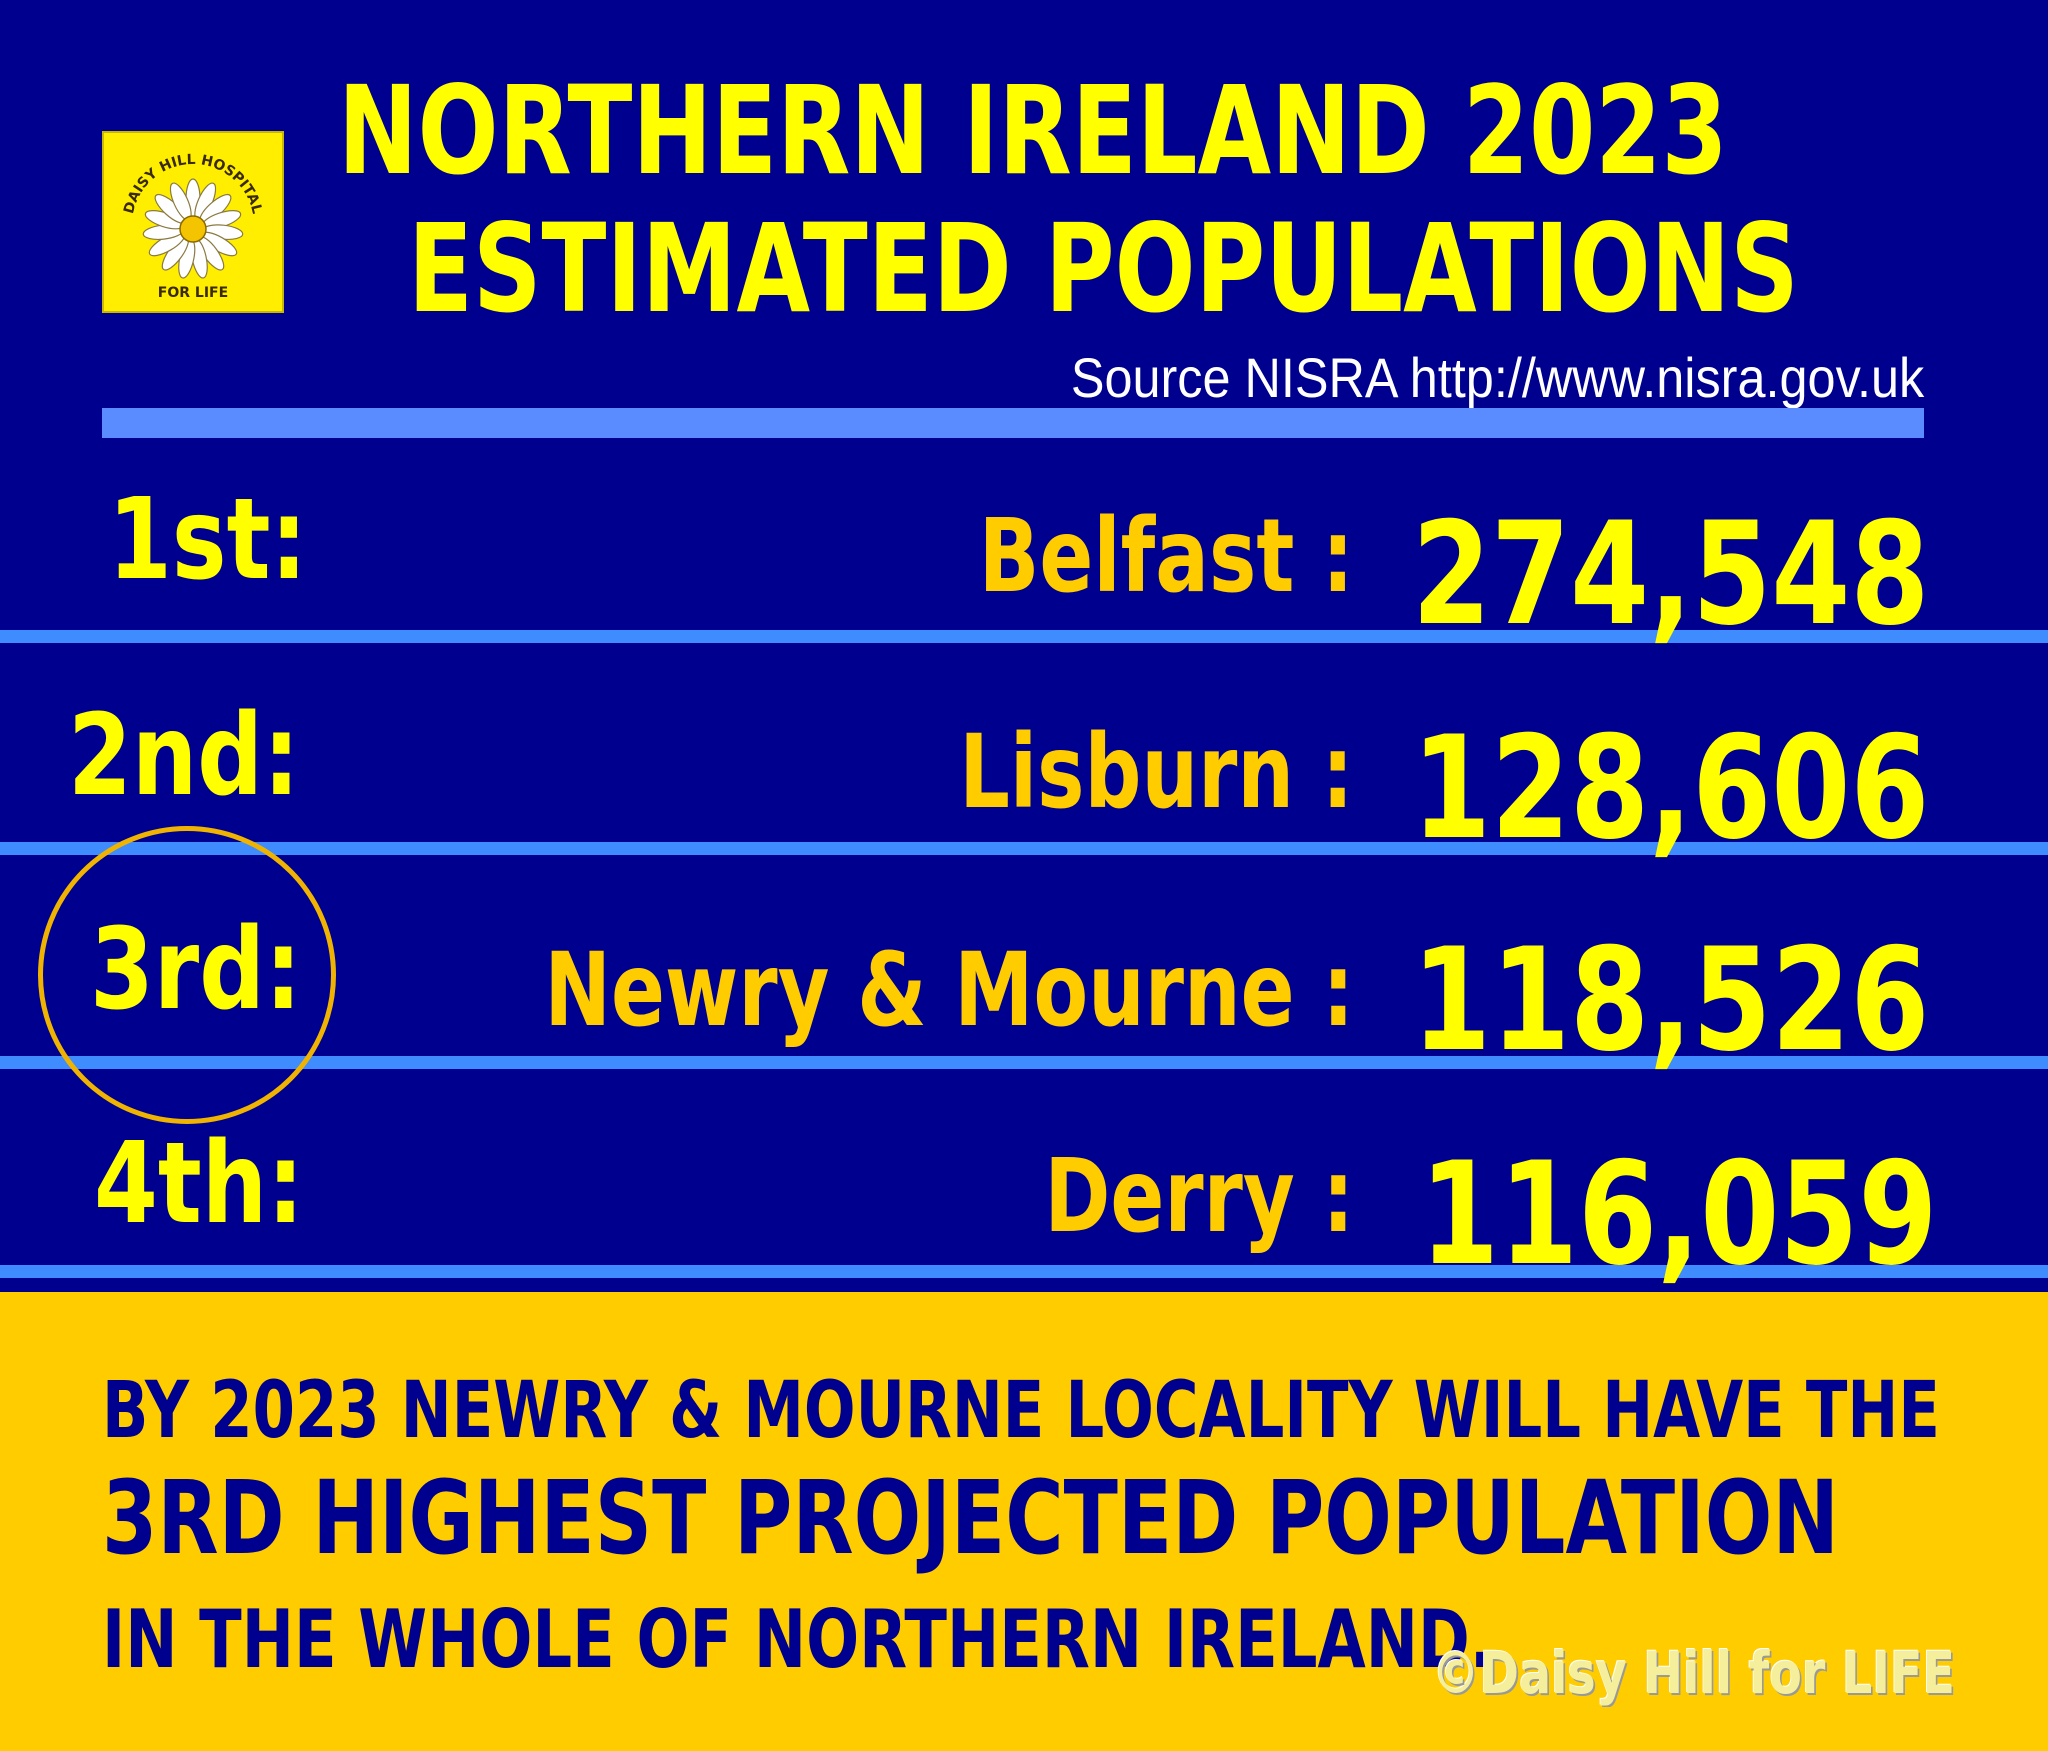 The width and height of the screenshot is (2048, 1751). Describe the element at coordinates (1693, 1673) in the screenshot. I see `copyright-text: ©Daisy Hill for LIFE` at that location.